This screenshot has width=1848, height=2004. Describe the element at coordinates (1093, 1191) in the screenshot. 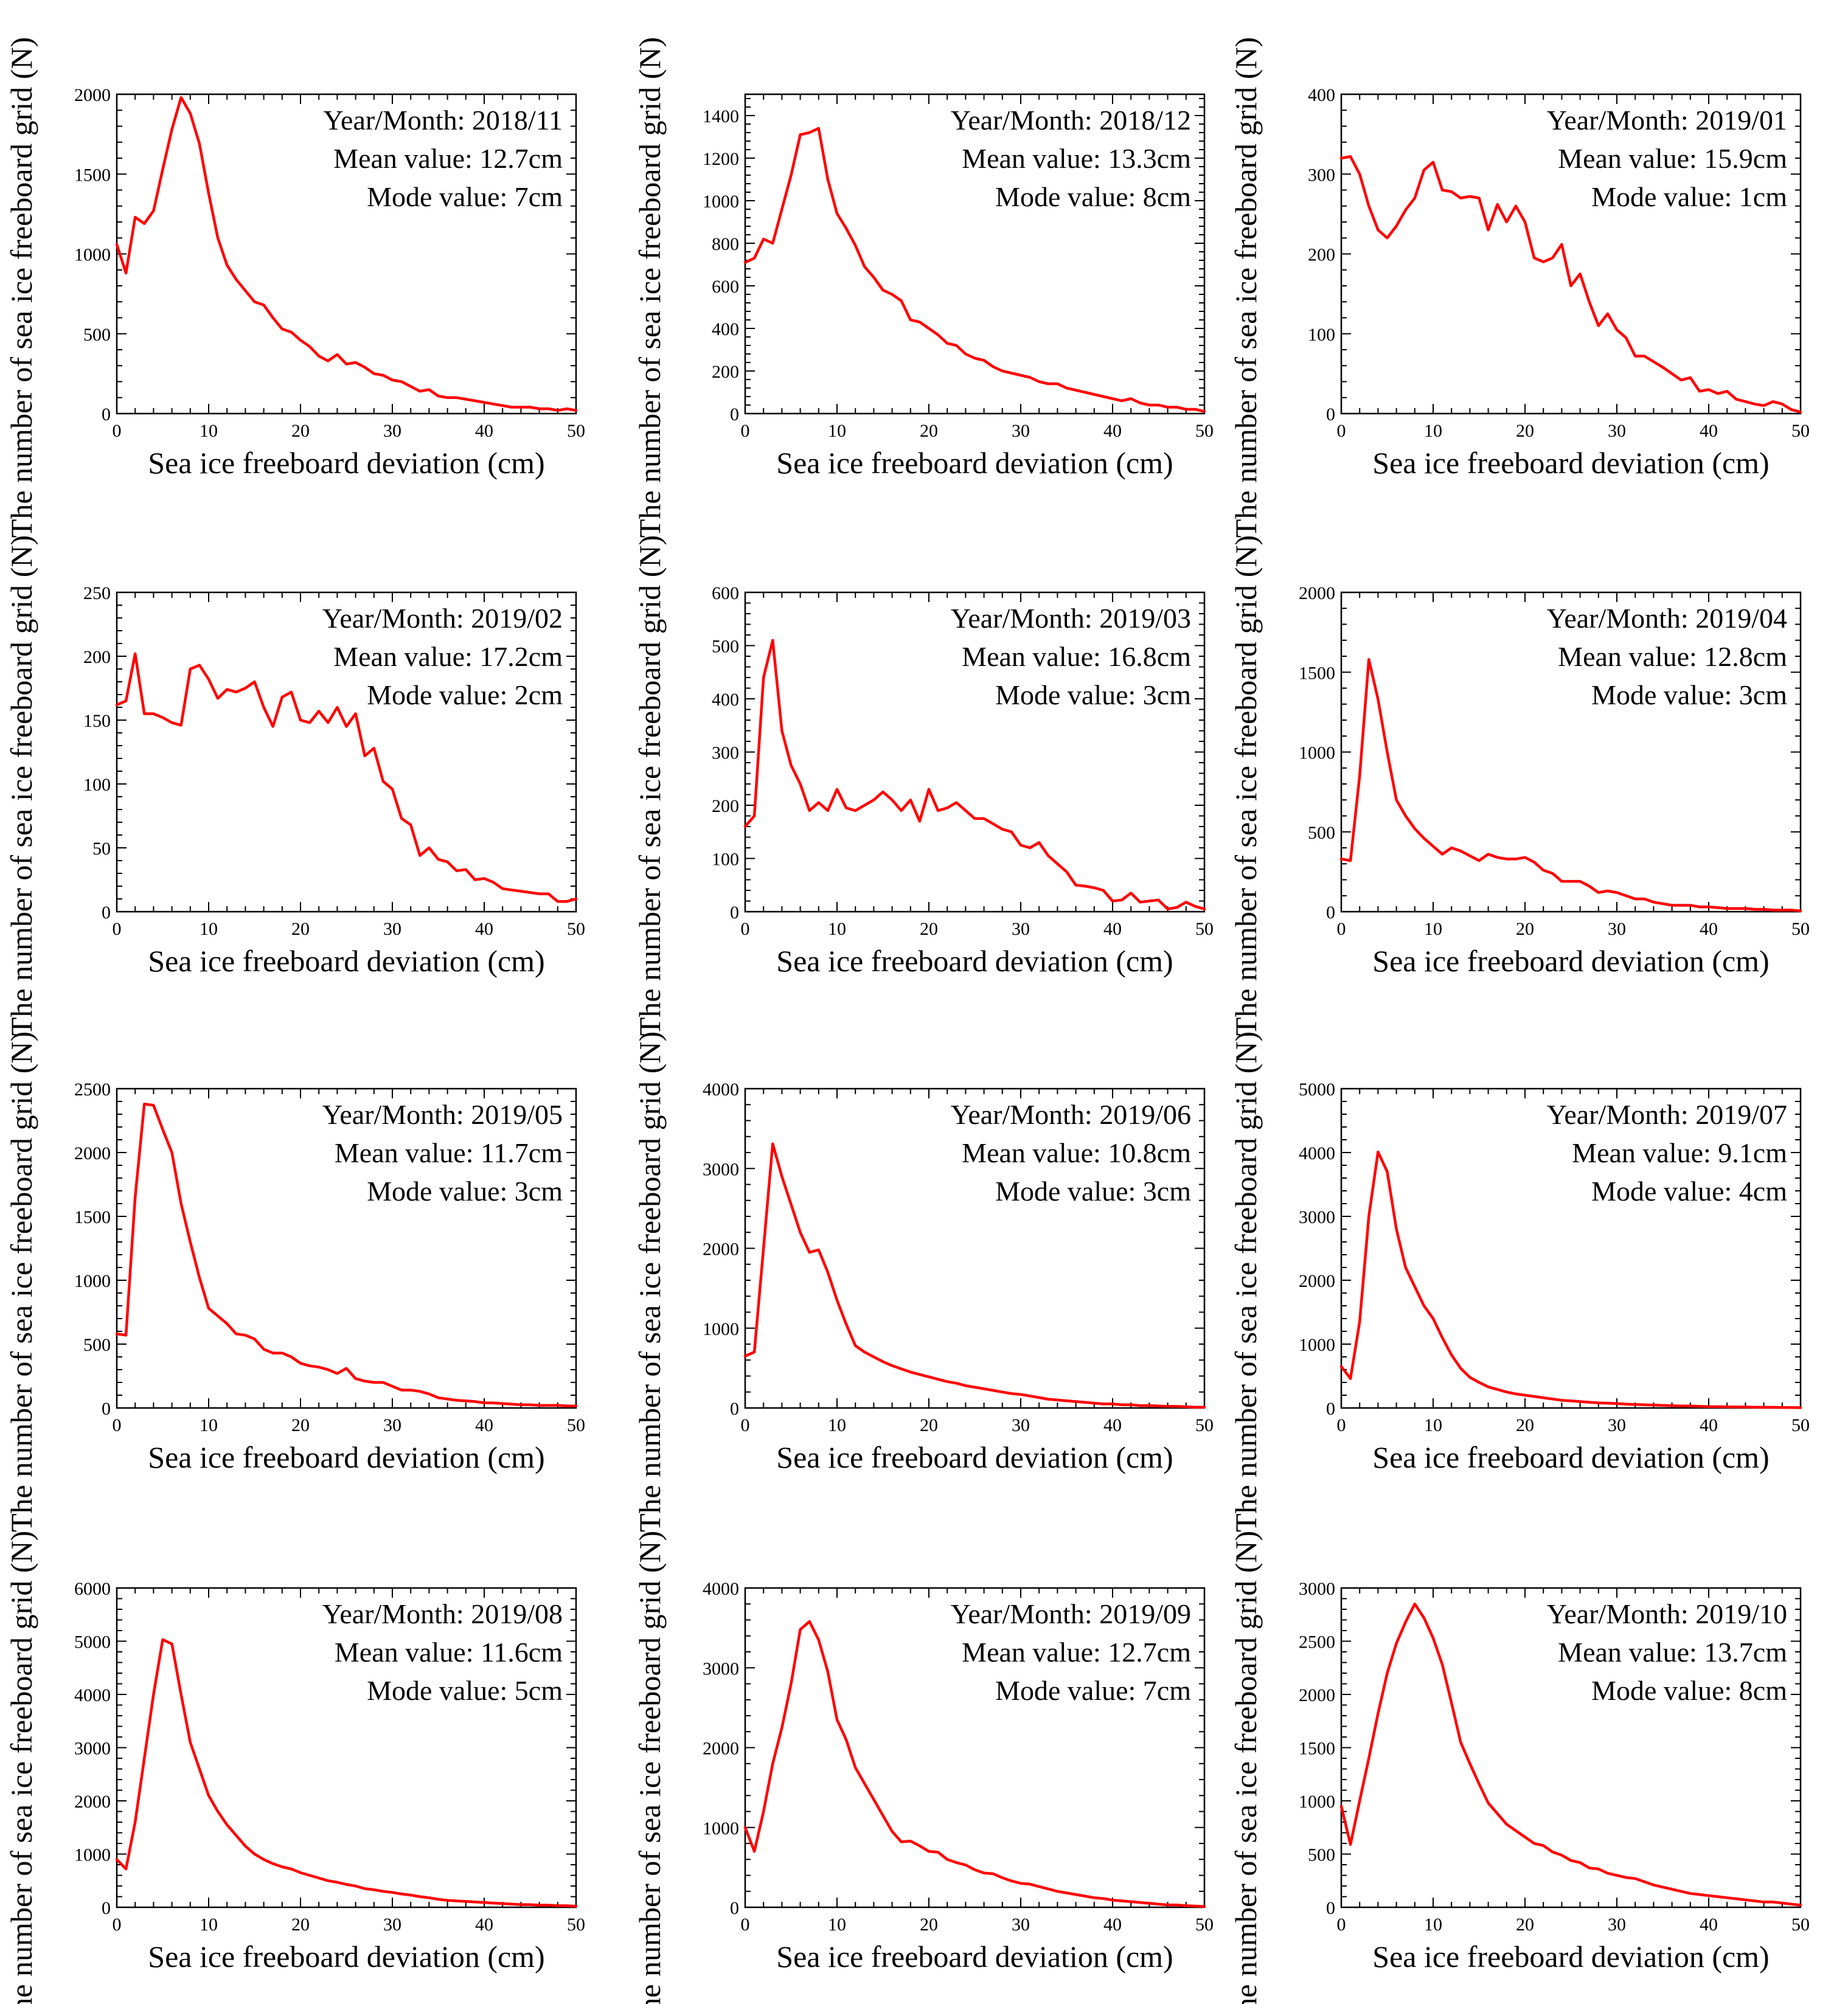

I see `annotation-text: Mode value: 3cm` at that location.